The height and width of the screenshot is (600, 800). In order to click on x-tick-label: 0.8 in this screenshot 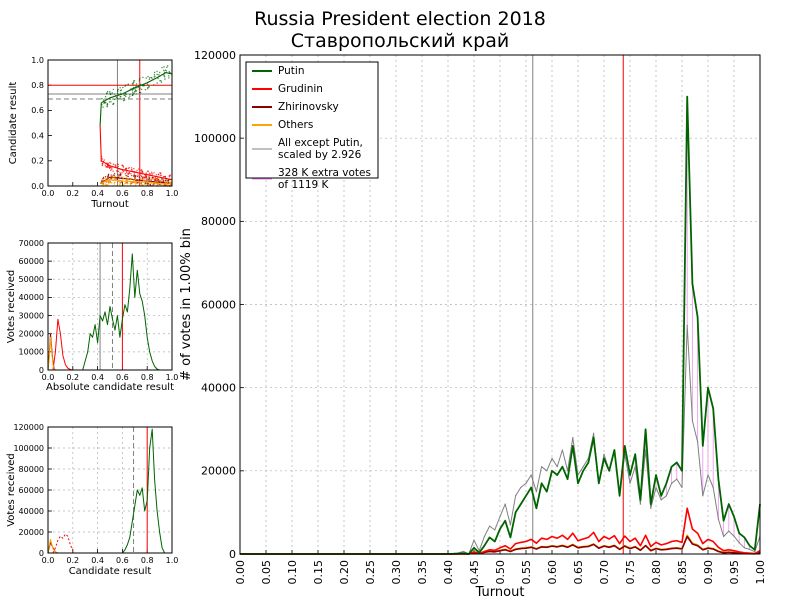, I will do `click(147, 193)`.